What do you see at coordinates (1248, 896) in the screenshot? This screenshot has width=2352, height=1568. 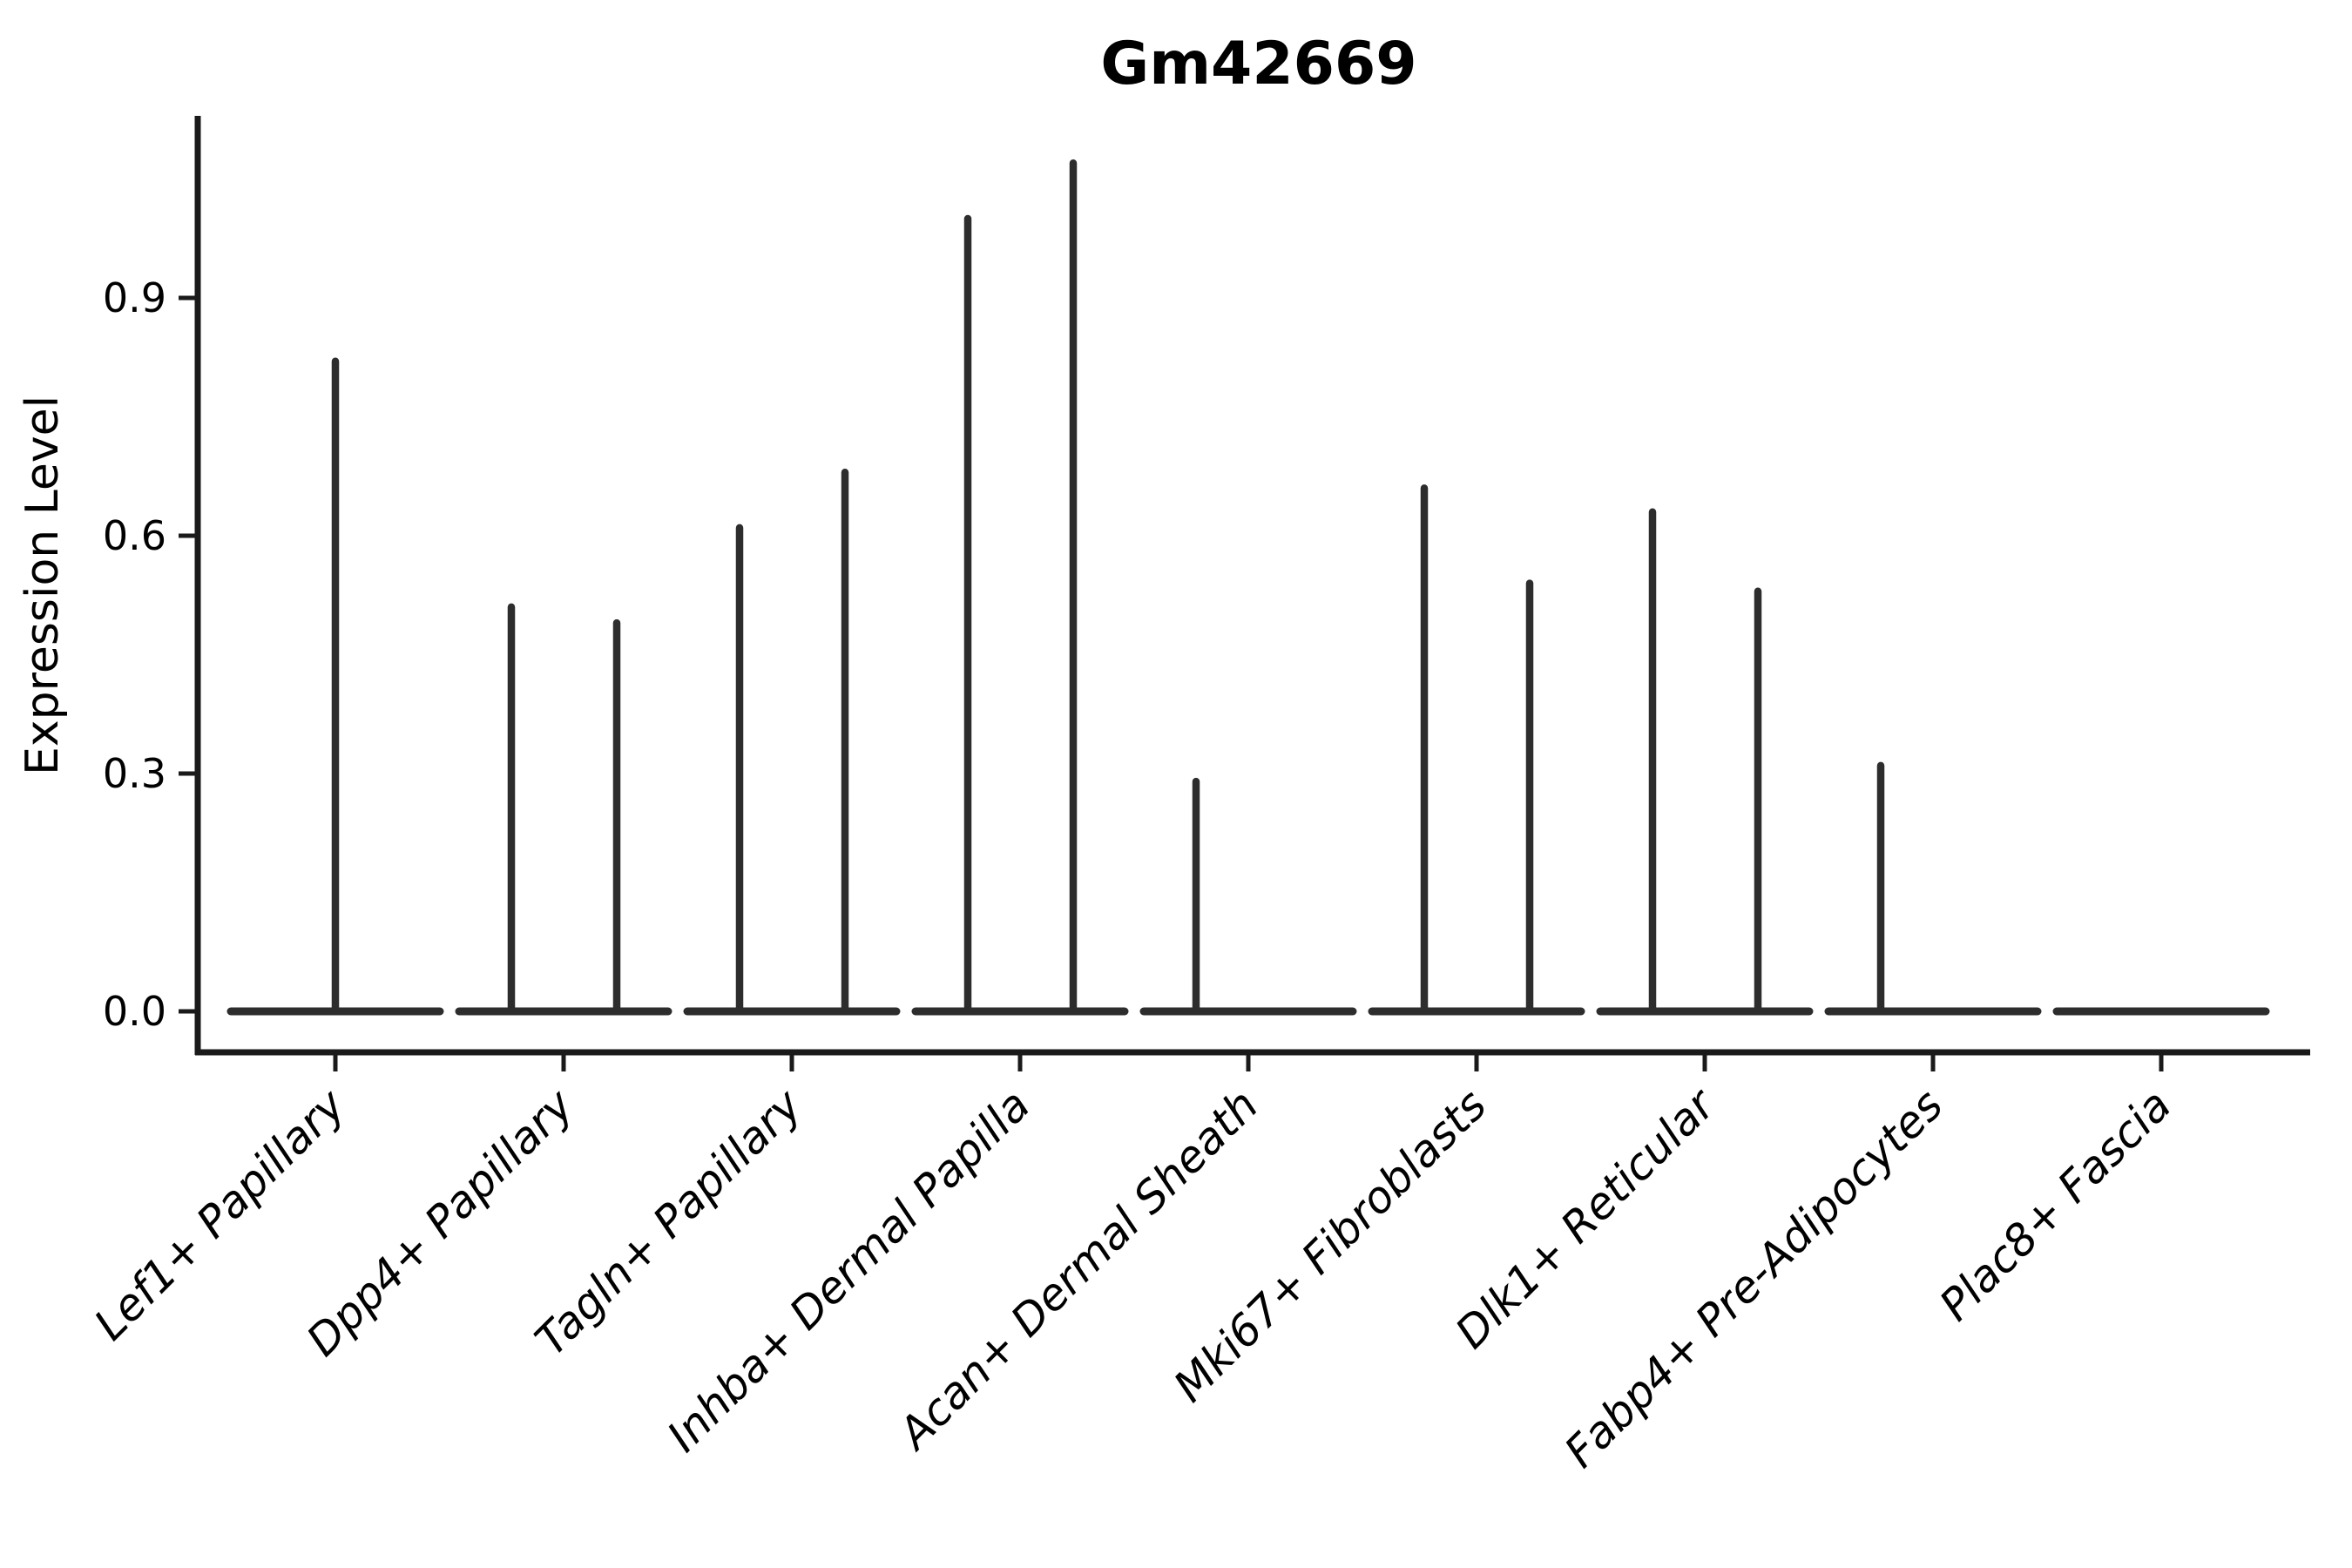 I see `violin-acan-dermal-sheath` at bounding box center [1248, 896].